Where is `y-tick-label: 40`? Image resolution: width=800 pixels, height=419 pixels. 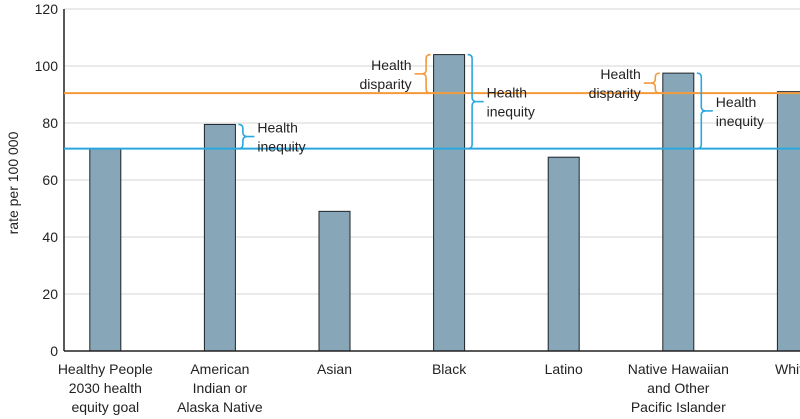 y-tick-label: 40 is located at coordinates (50, 237).